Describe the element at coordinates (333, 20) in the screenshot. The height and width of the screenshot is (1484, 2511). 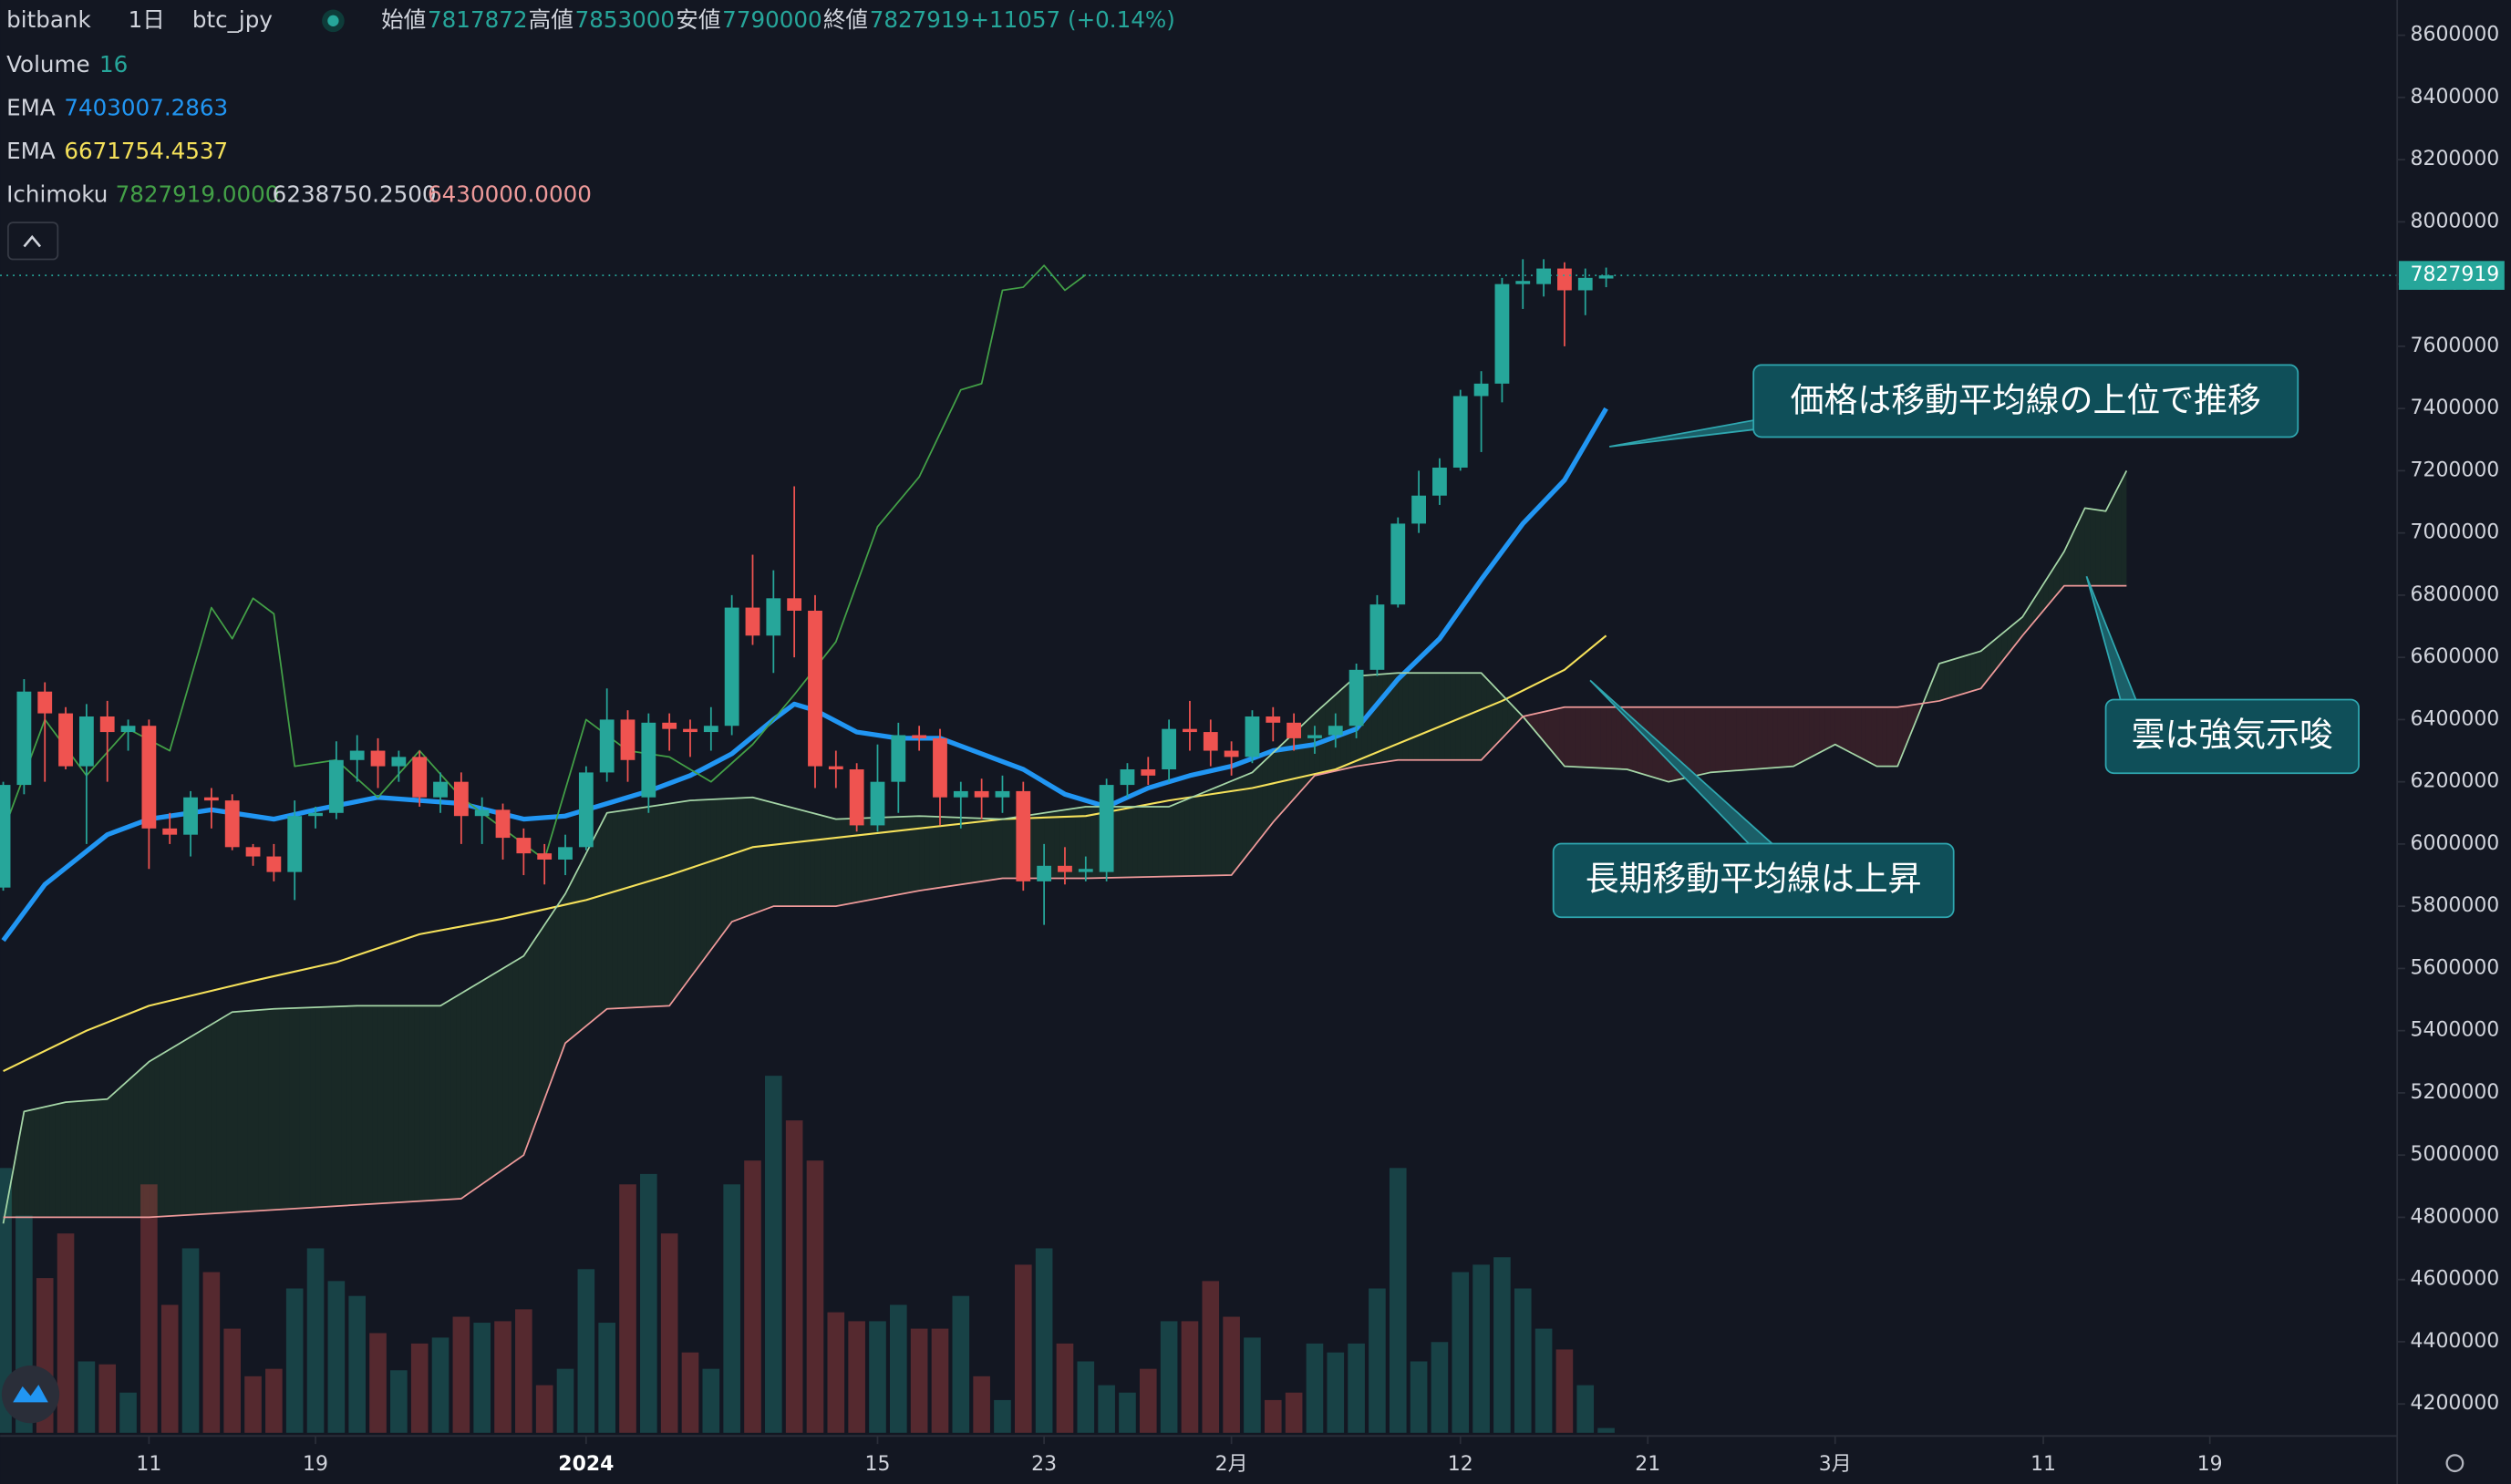
I see `status-dot` at that location.